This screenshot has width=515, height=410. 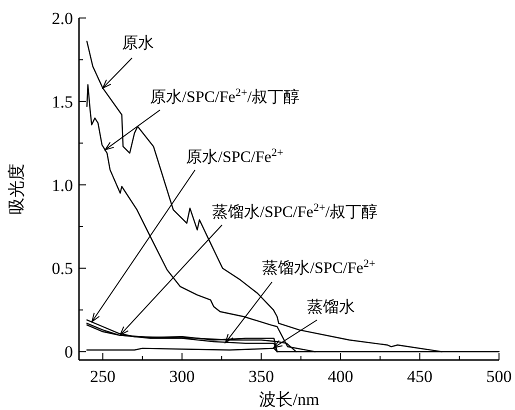 I want to click on x-axis-title: 波长/nm, so click(x=289, y=399).